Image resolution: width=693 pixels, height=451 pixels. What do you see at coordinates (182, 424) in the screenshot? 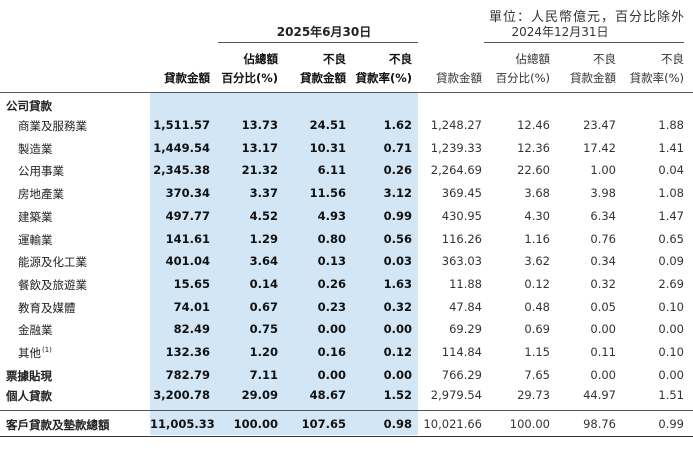
I see `cell: 11,005.33` at bounding box center [182, 424].